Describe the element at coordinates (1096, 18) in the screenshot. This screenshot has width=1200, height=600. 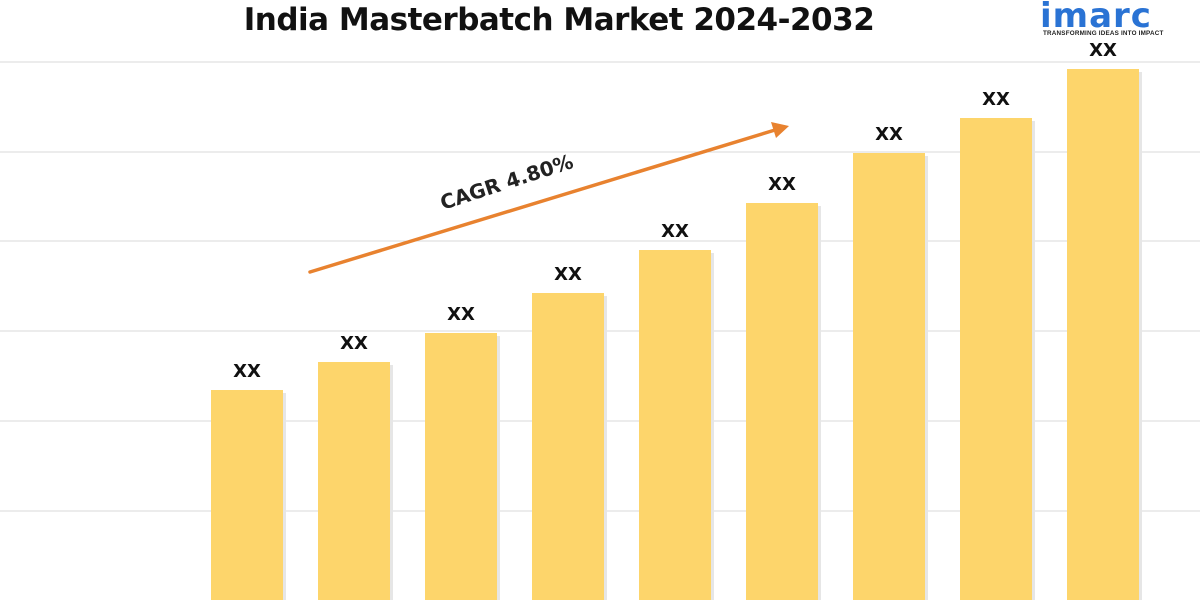
I see `logo-wordmark: imarc` at that location.